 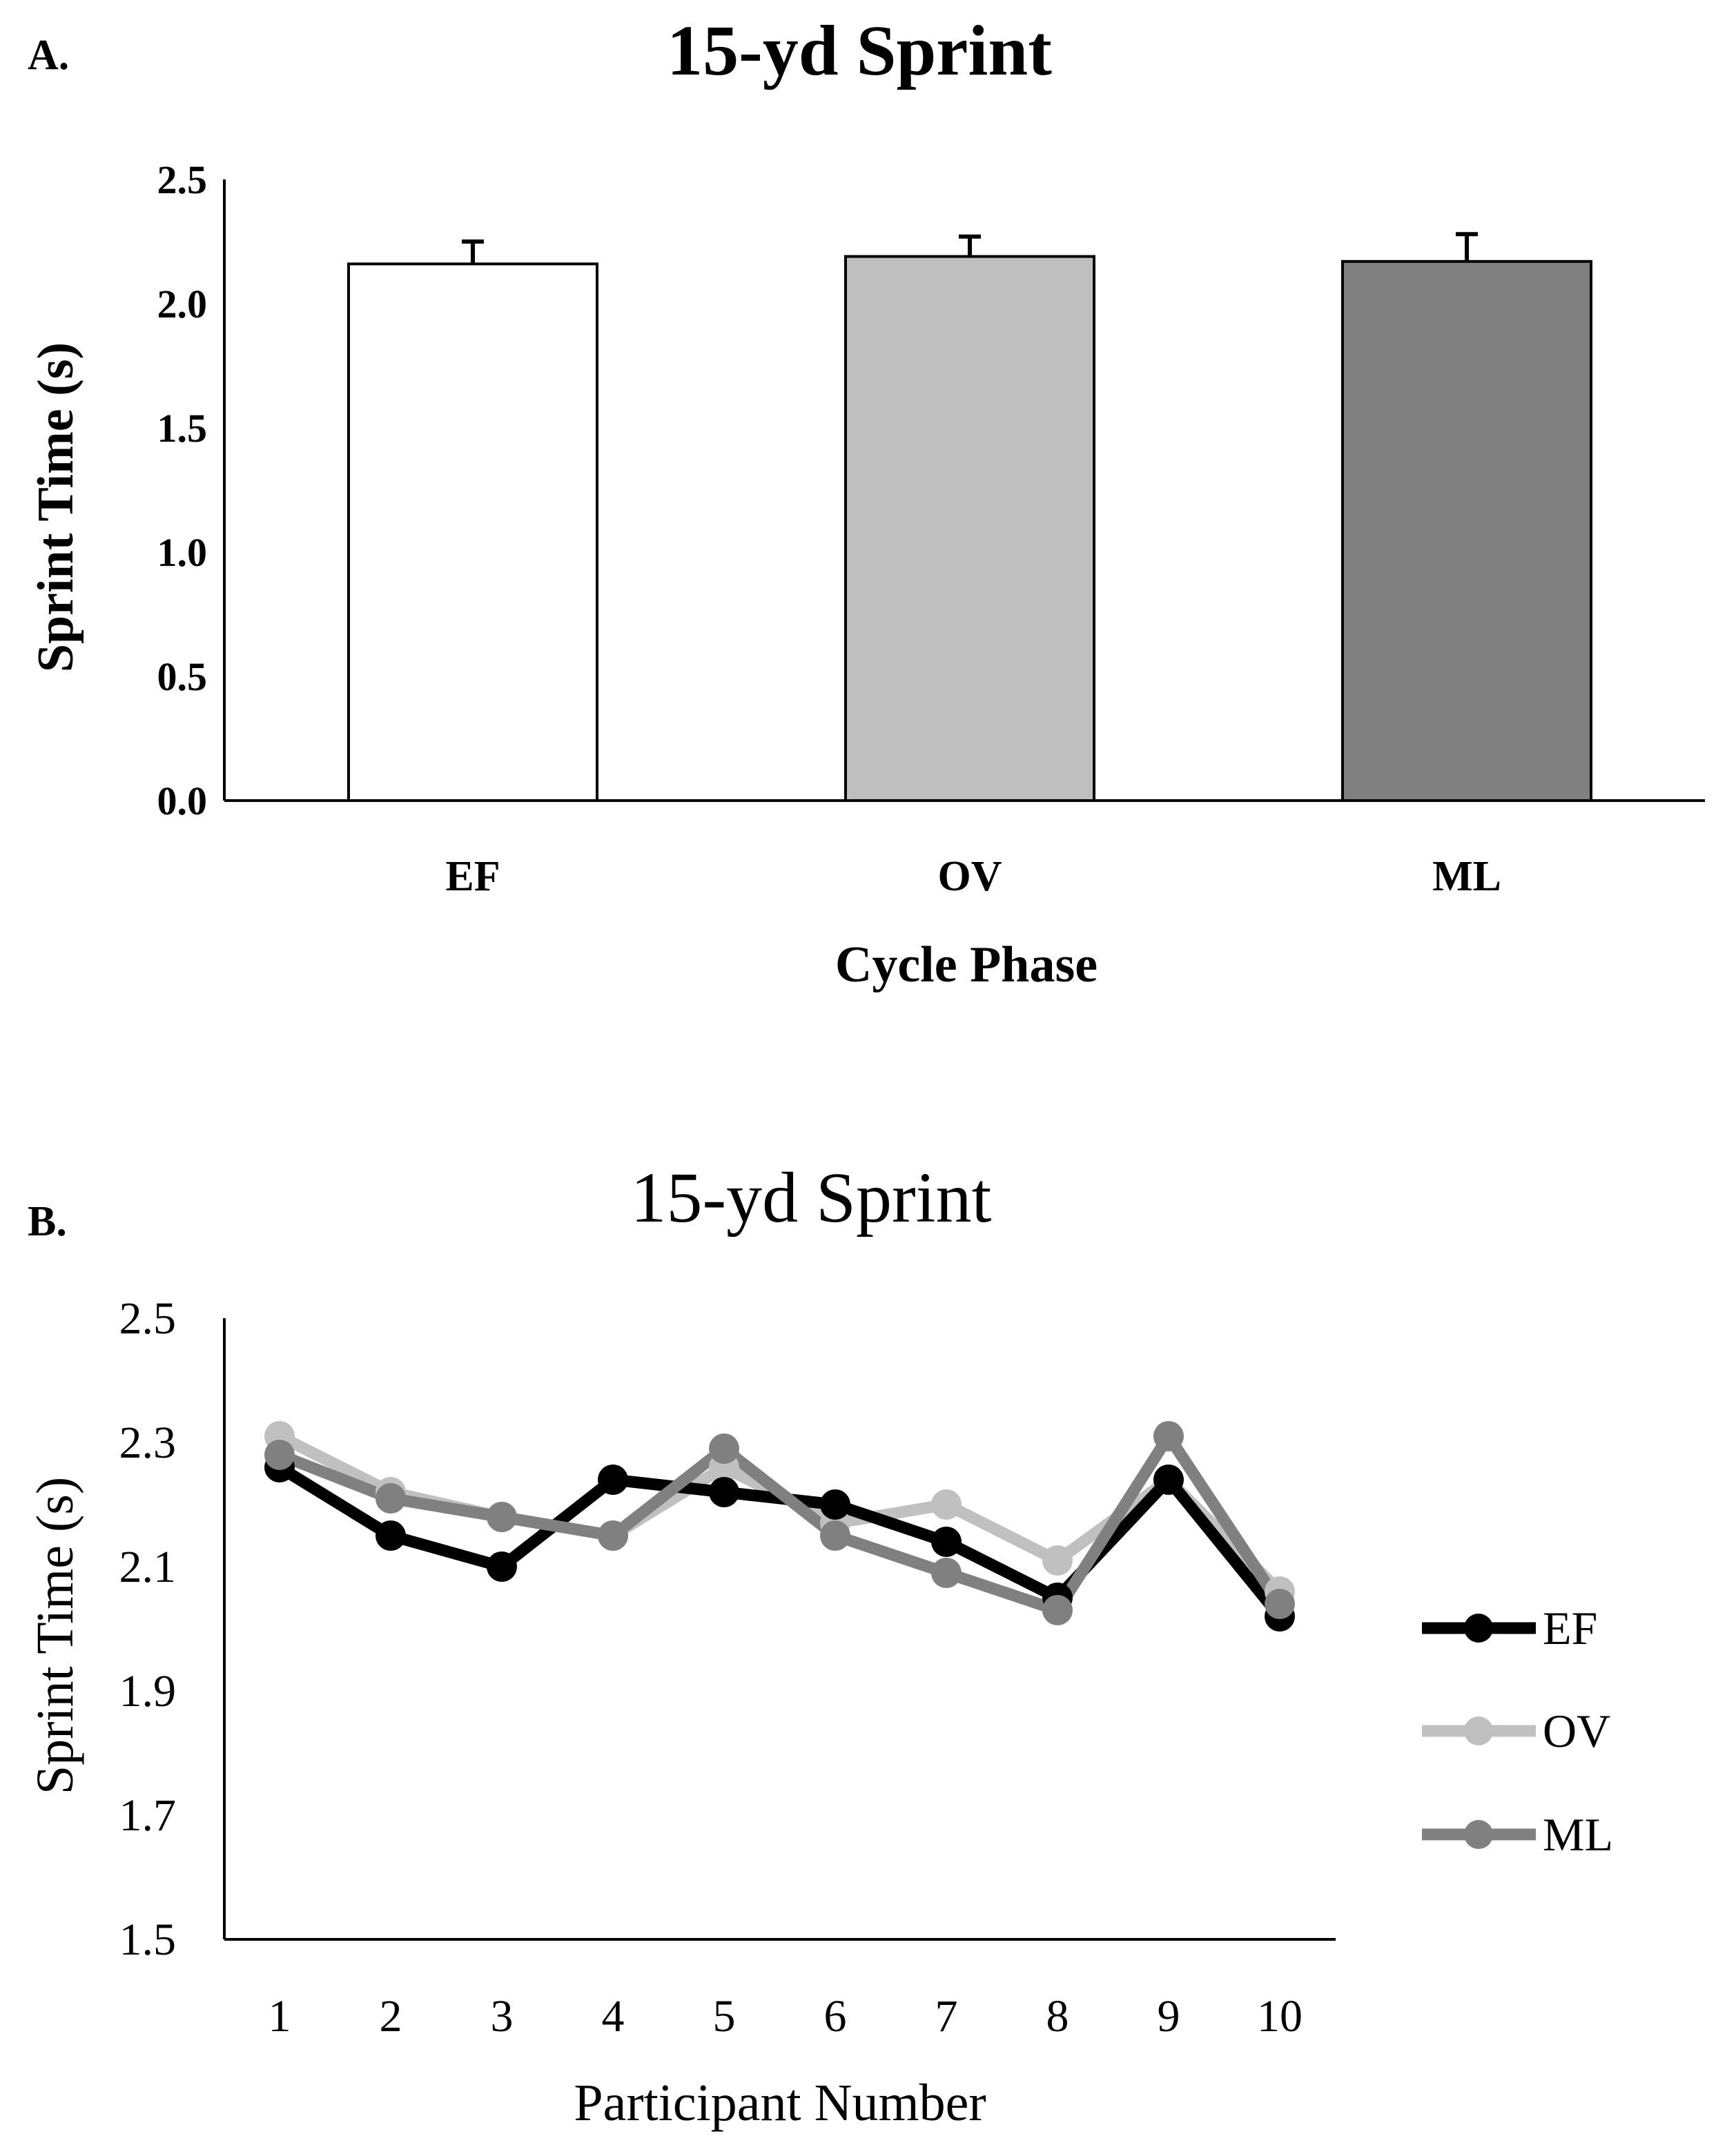 I want to click on panel-b-x-axis-label: Participant Number, so click(x=780, y=2103).